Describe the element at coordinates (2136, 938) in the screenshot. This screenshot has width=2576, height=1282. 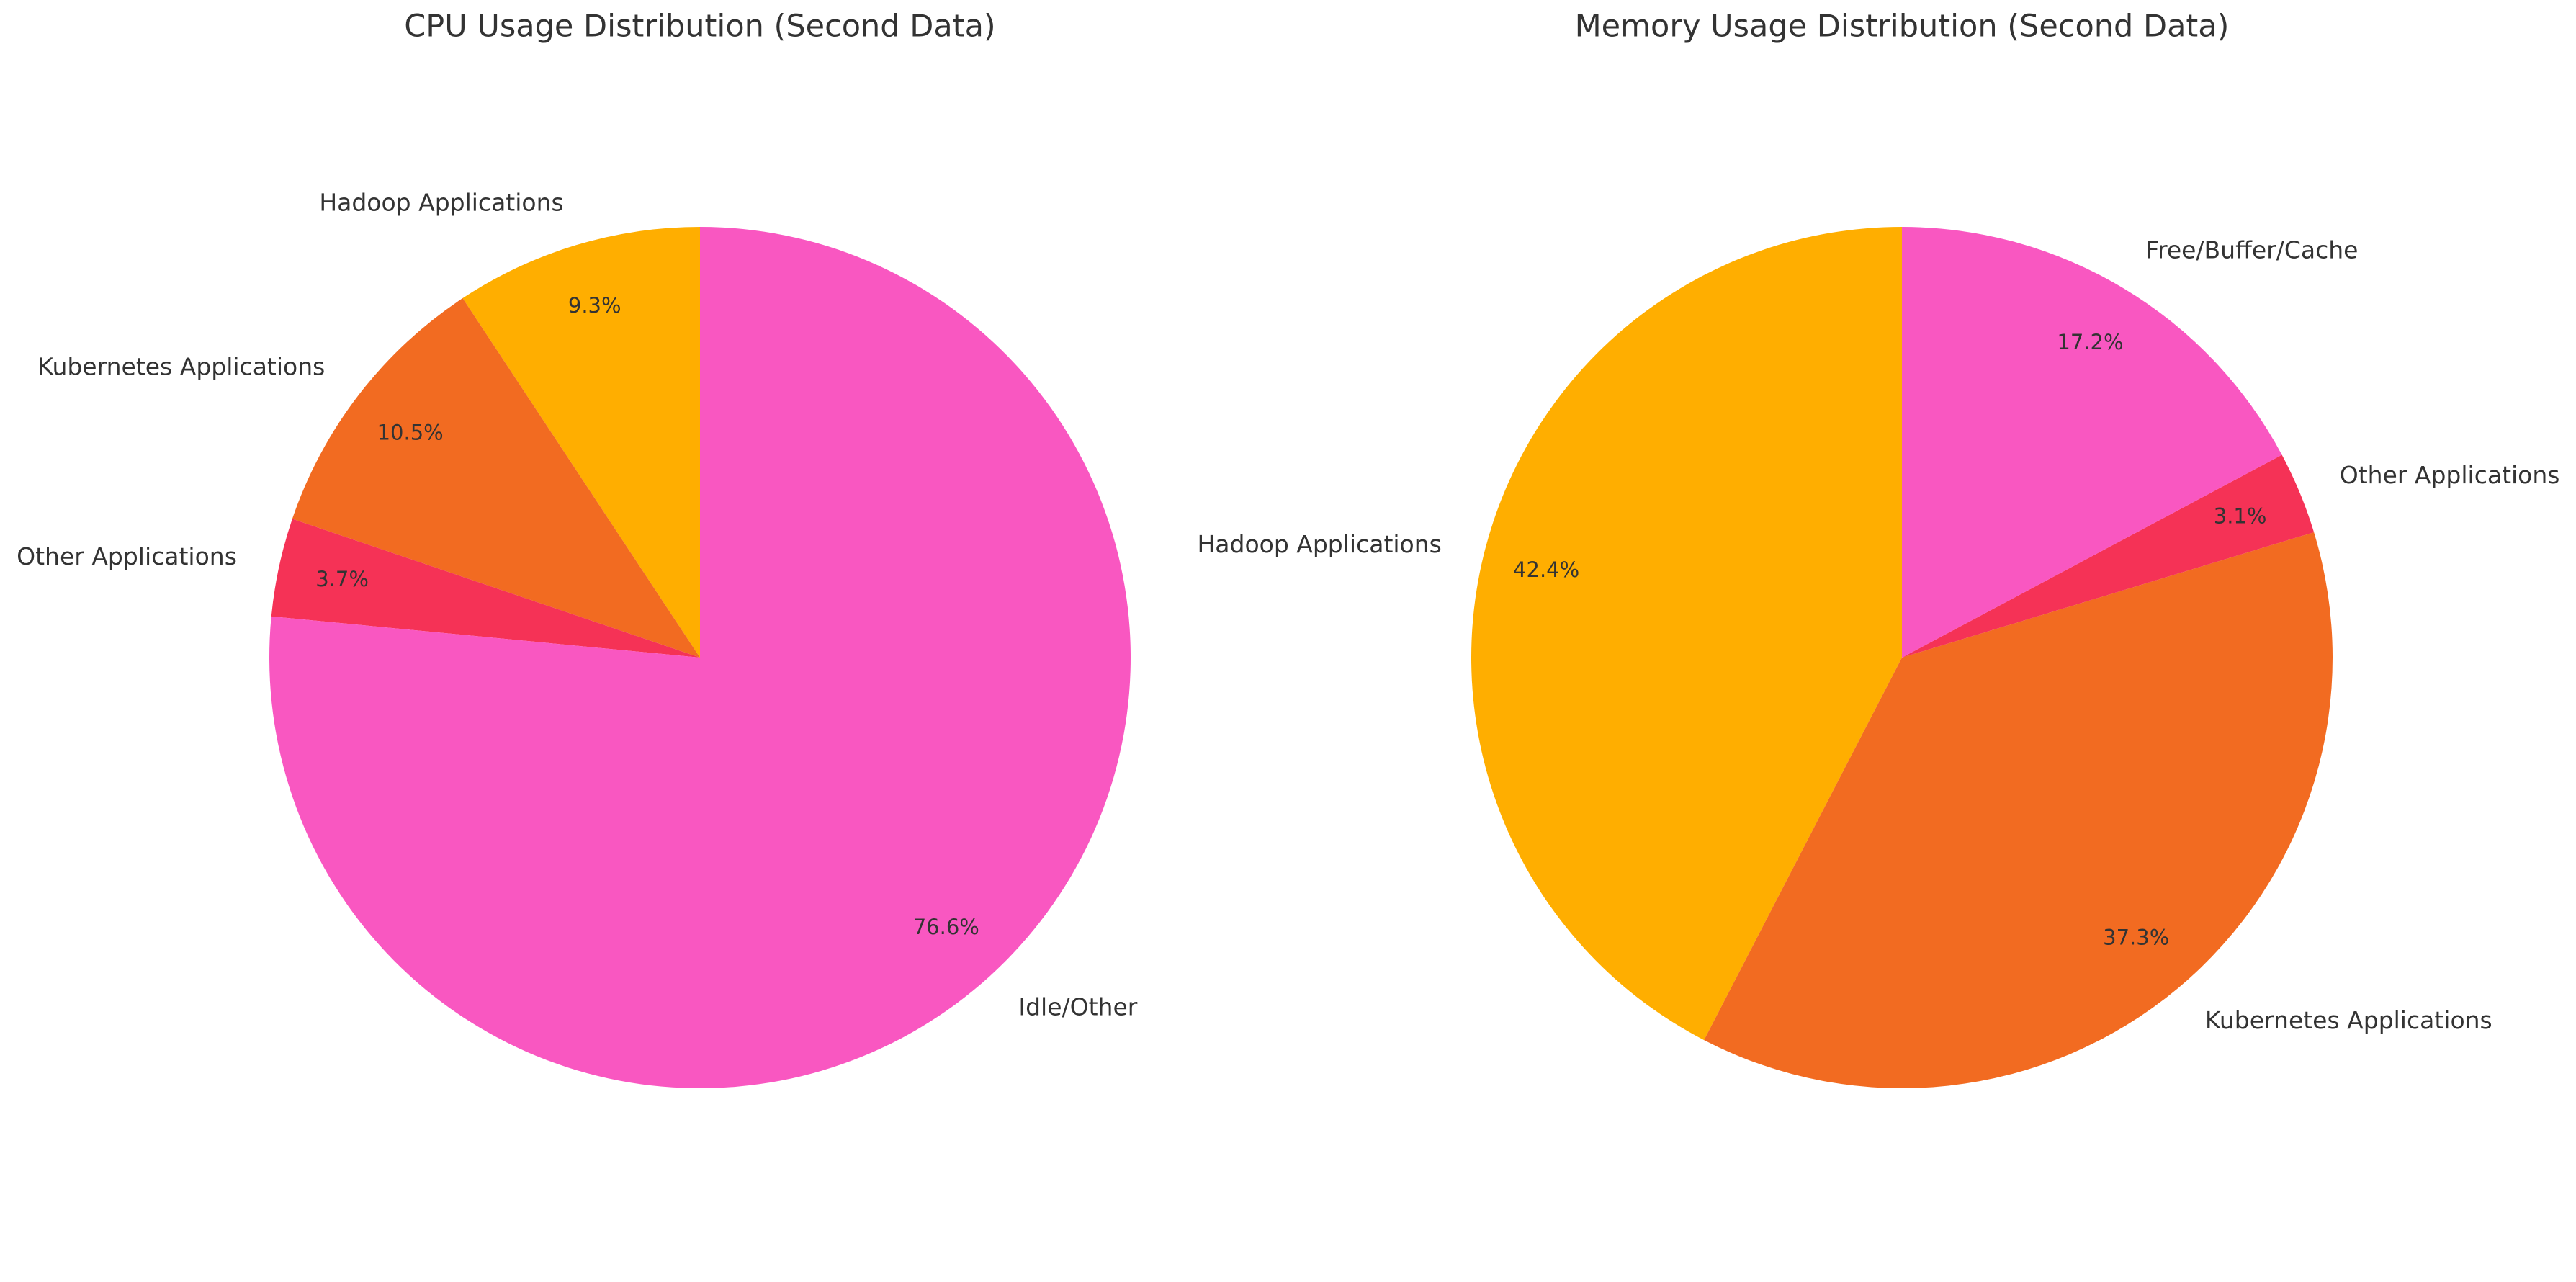
I see `value-label: 37.3%` at that location.